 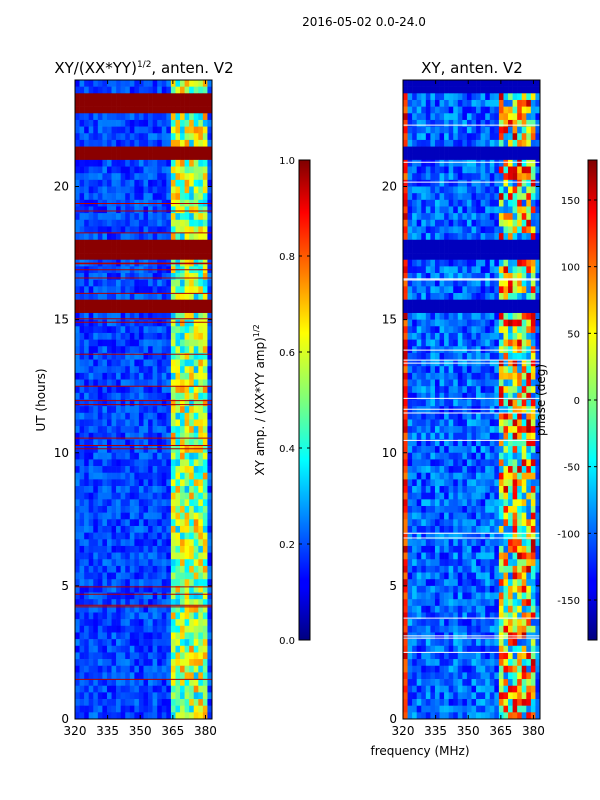 What do you see at coordinates (144, 65) in the screenshot?
I see `amplitude-title-sup: 1/2` at bounding box center [144, 65].